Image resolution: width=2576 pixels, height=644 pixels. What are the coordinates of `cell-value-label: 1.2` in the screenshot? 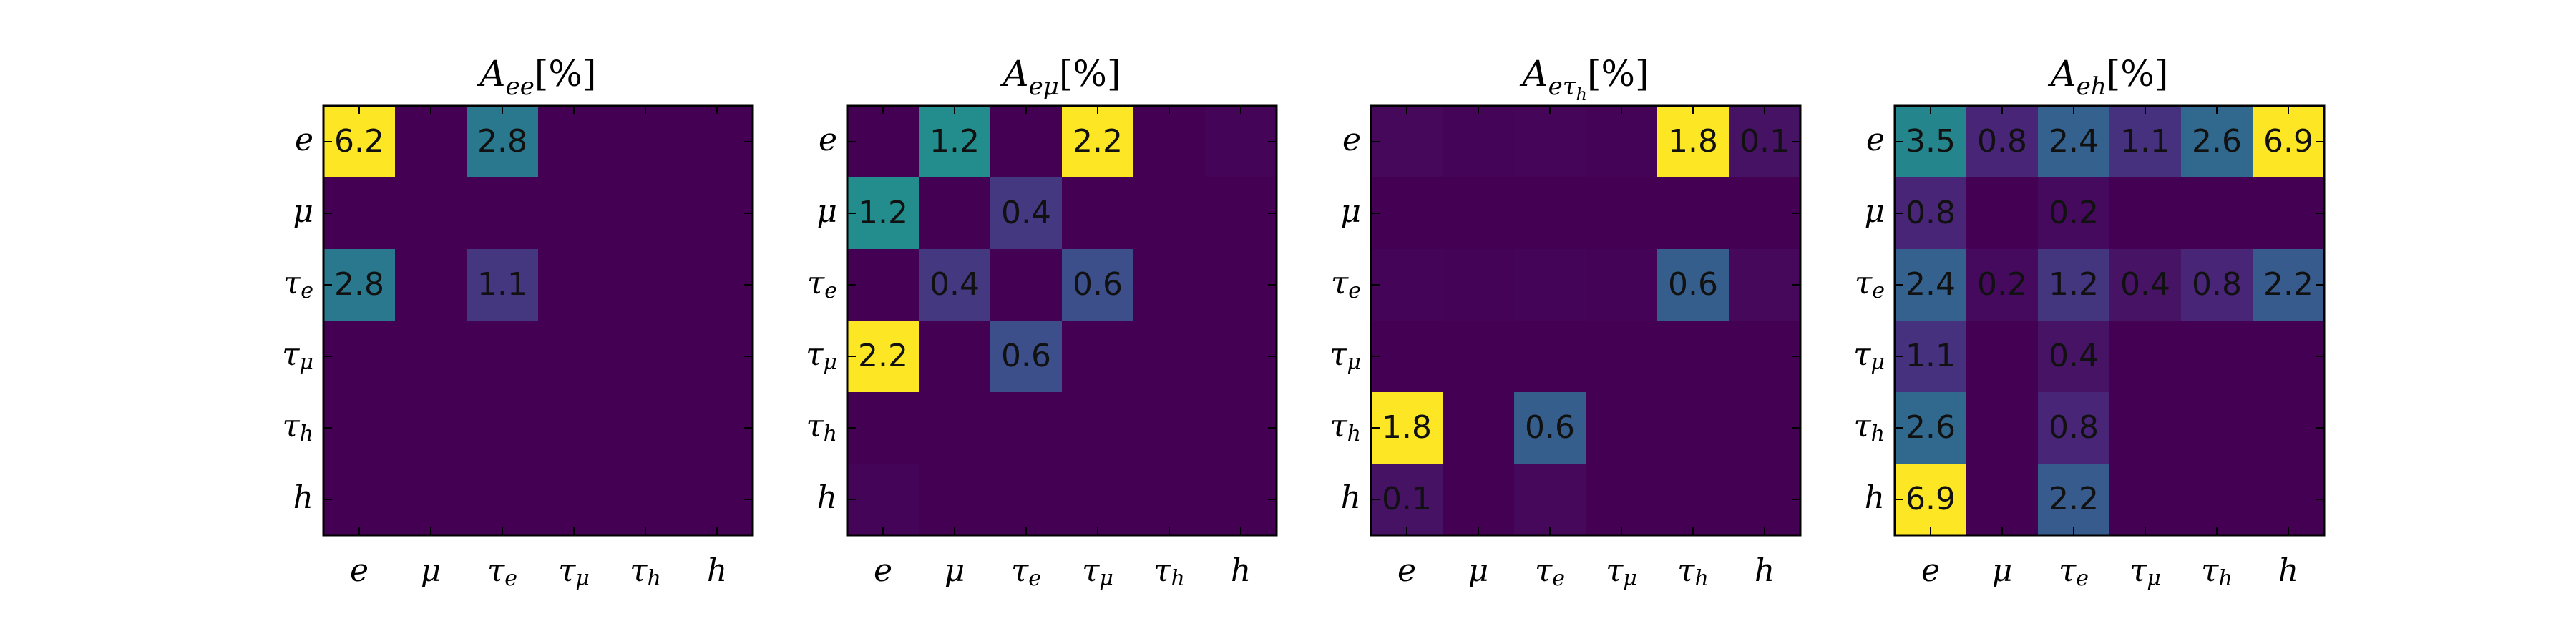 It's located at (955, 141).